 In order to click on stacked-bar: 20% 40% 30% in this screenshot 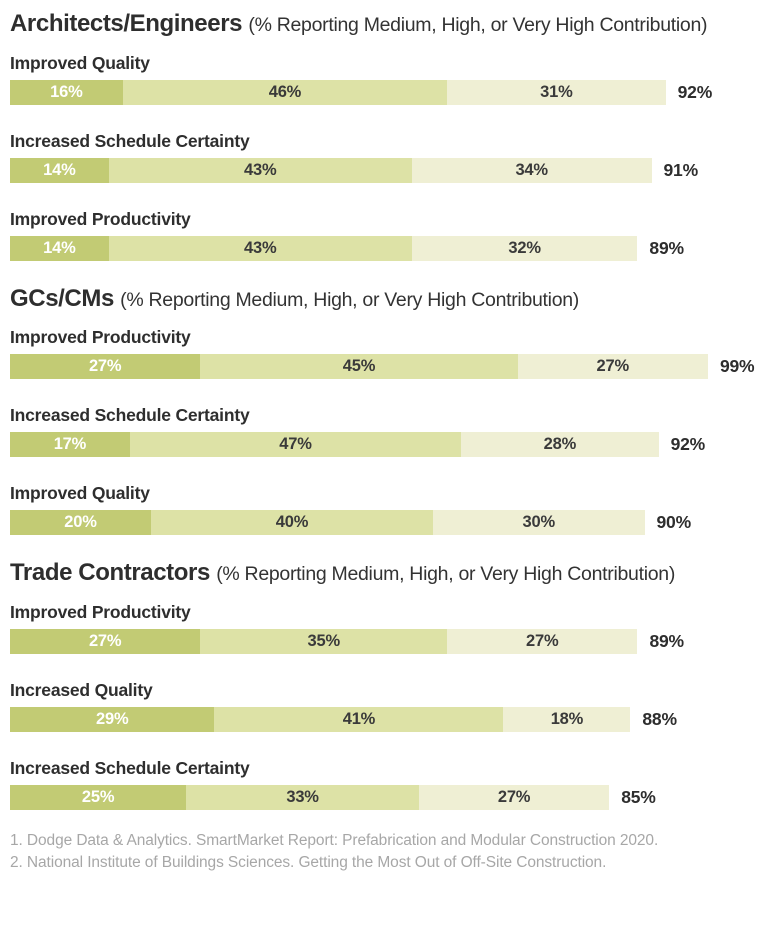, I will do `click(327, 523)`.